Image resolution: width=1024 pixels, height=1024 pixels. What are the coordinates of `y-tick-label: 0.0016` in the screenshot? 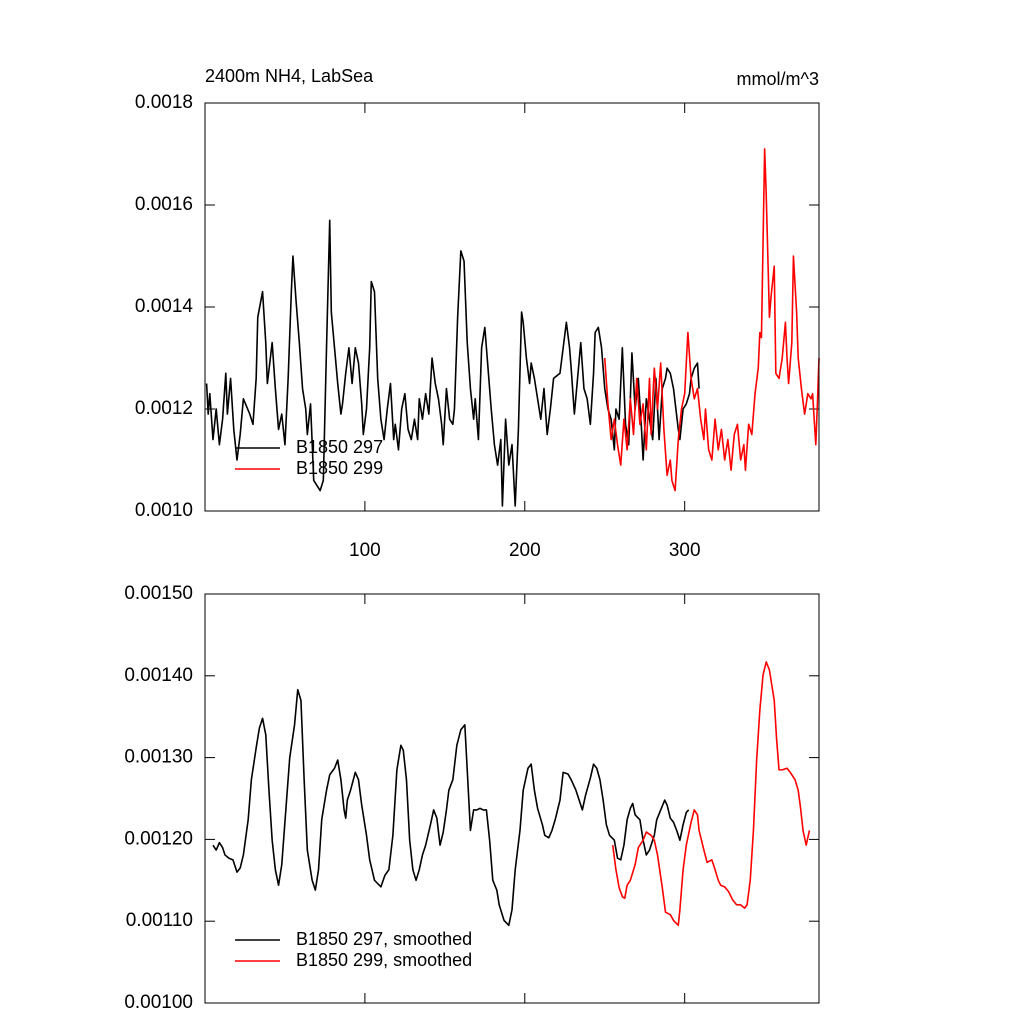 It's located at (164, 204).